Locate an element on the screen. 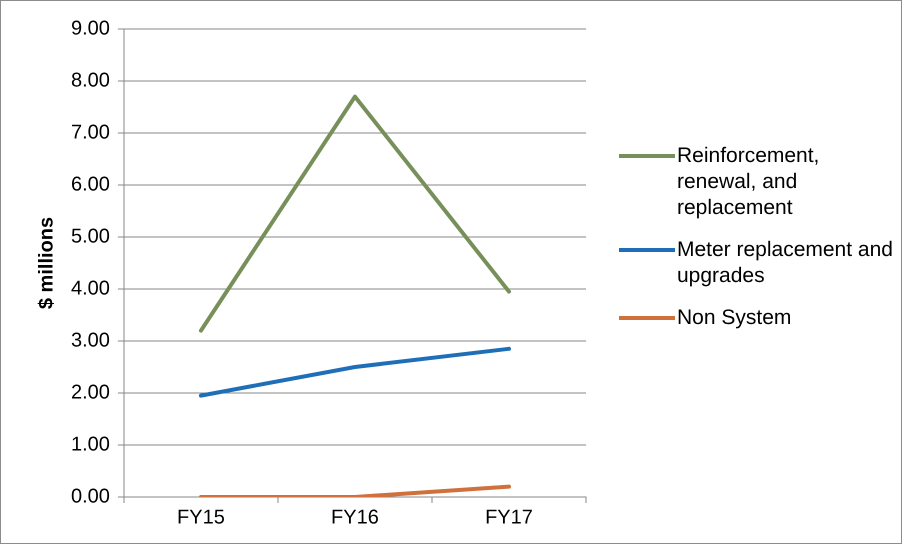  y-tick-label: 3.00 is located at coordinates (90, 341).